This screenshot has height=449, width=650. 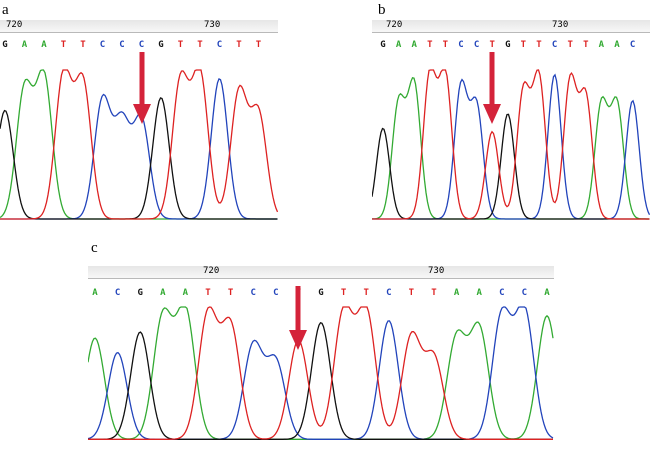 I want to click on base-call-15: A, so click(x=617, y=45).